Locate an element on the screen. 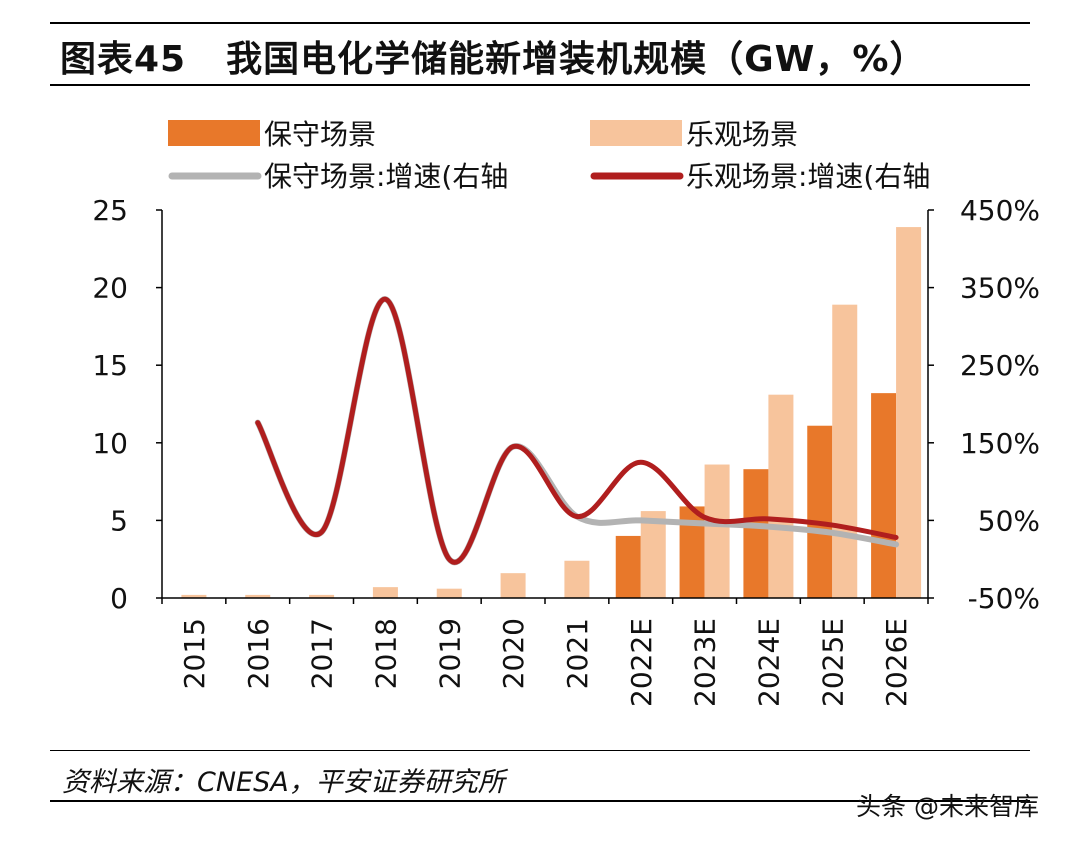 This screenshot has width=1080, height=843. x-tick-label: 2015 is located at coordinates (194, 653).